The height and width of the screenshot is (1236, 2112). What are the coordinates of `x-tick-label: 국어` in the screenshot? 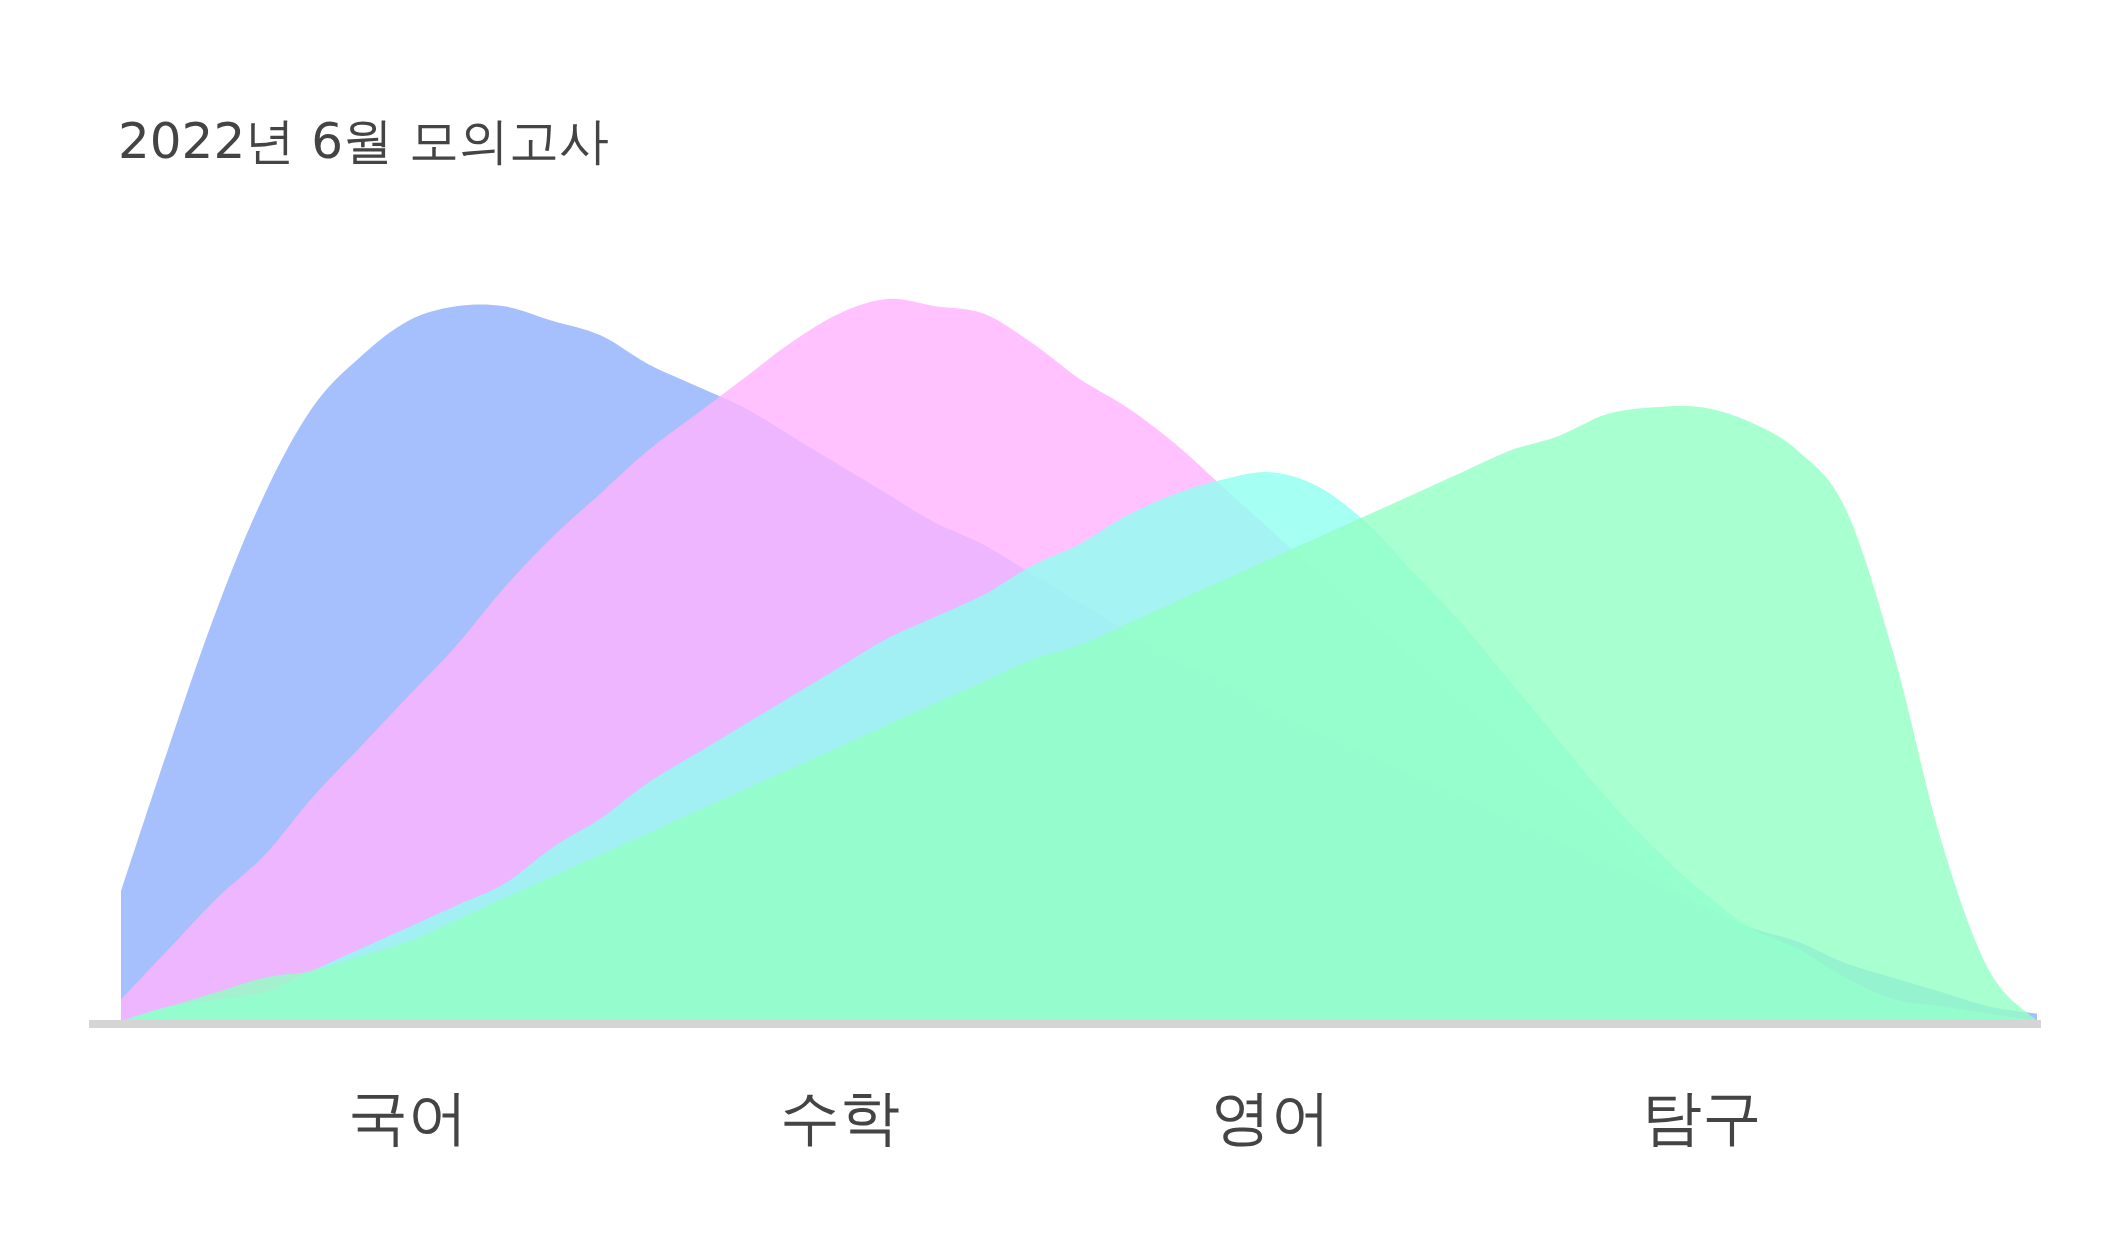 It's located at (408, 1117).